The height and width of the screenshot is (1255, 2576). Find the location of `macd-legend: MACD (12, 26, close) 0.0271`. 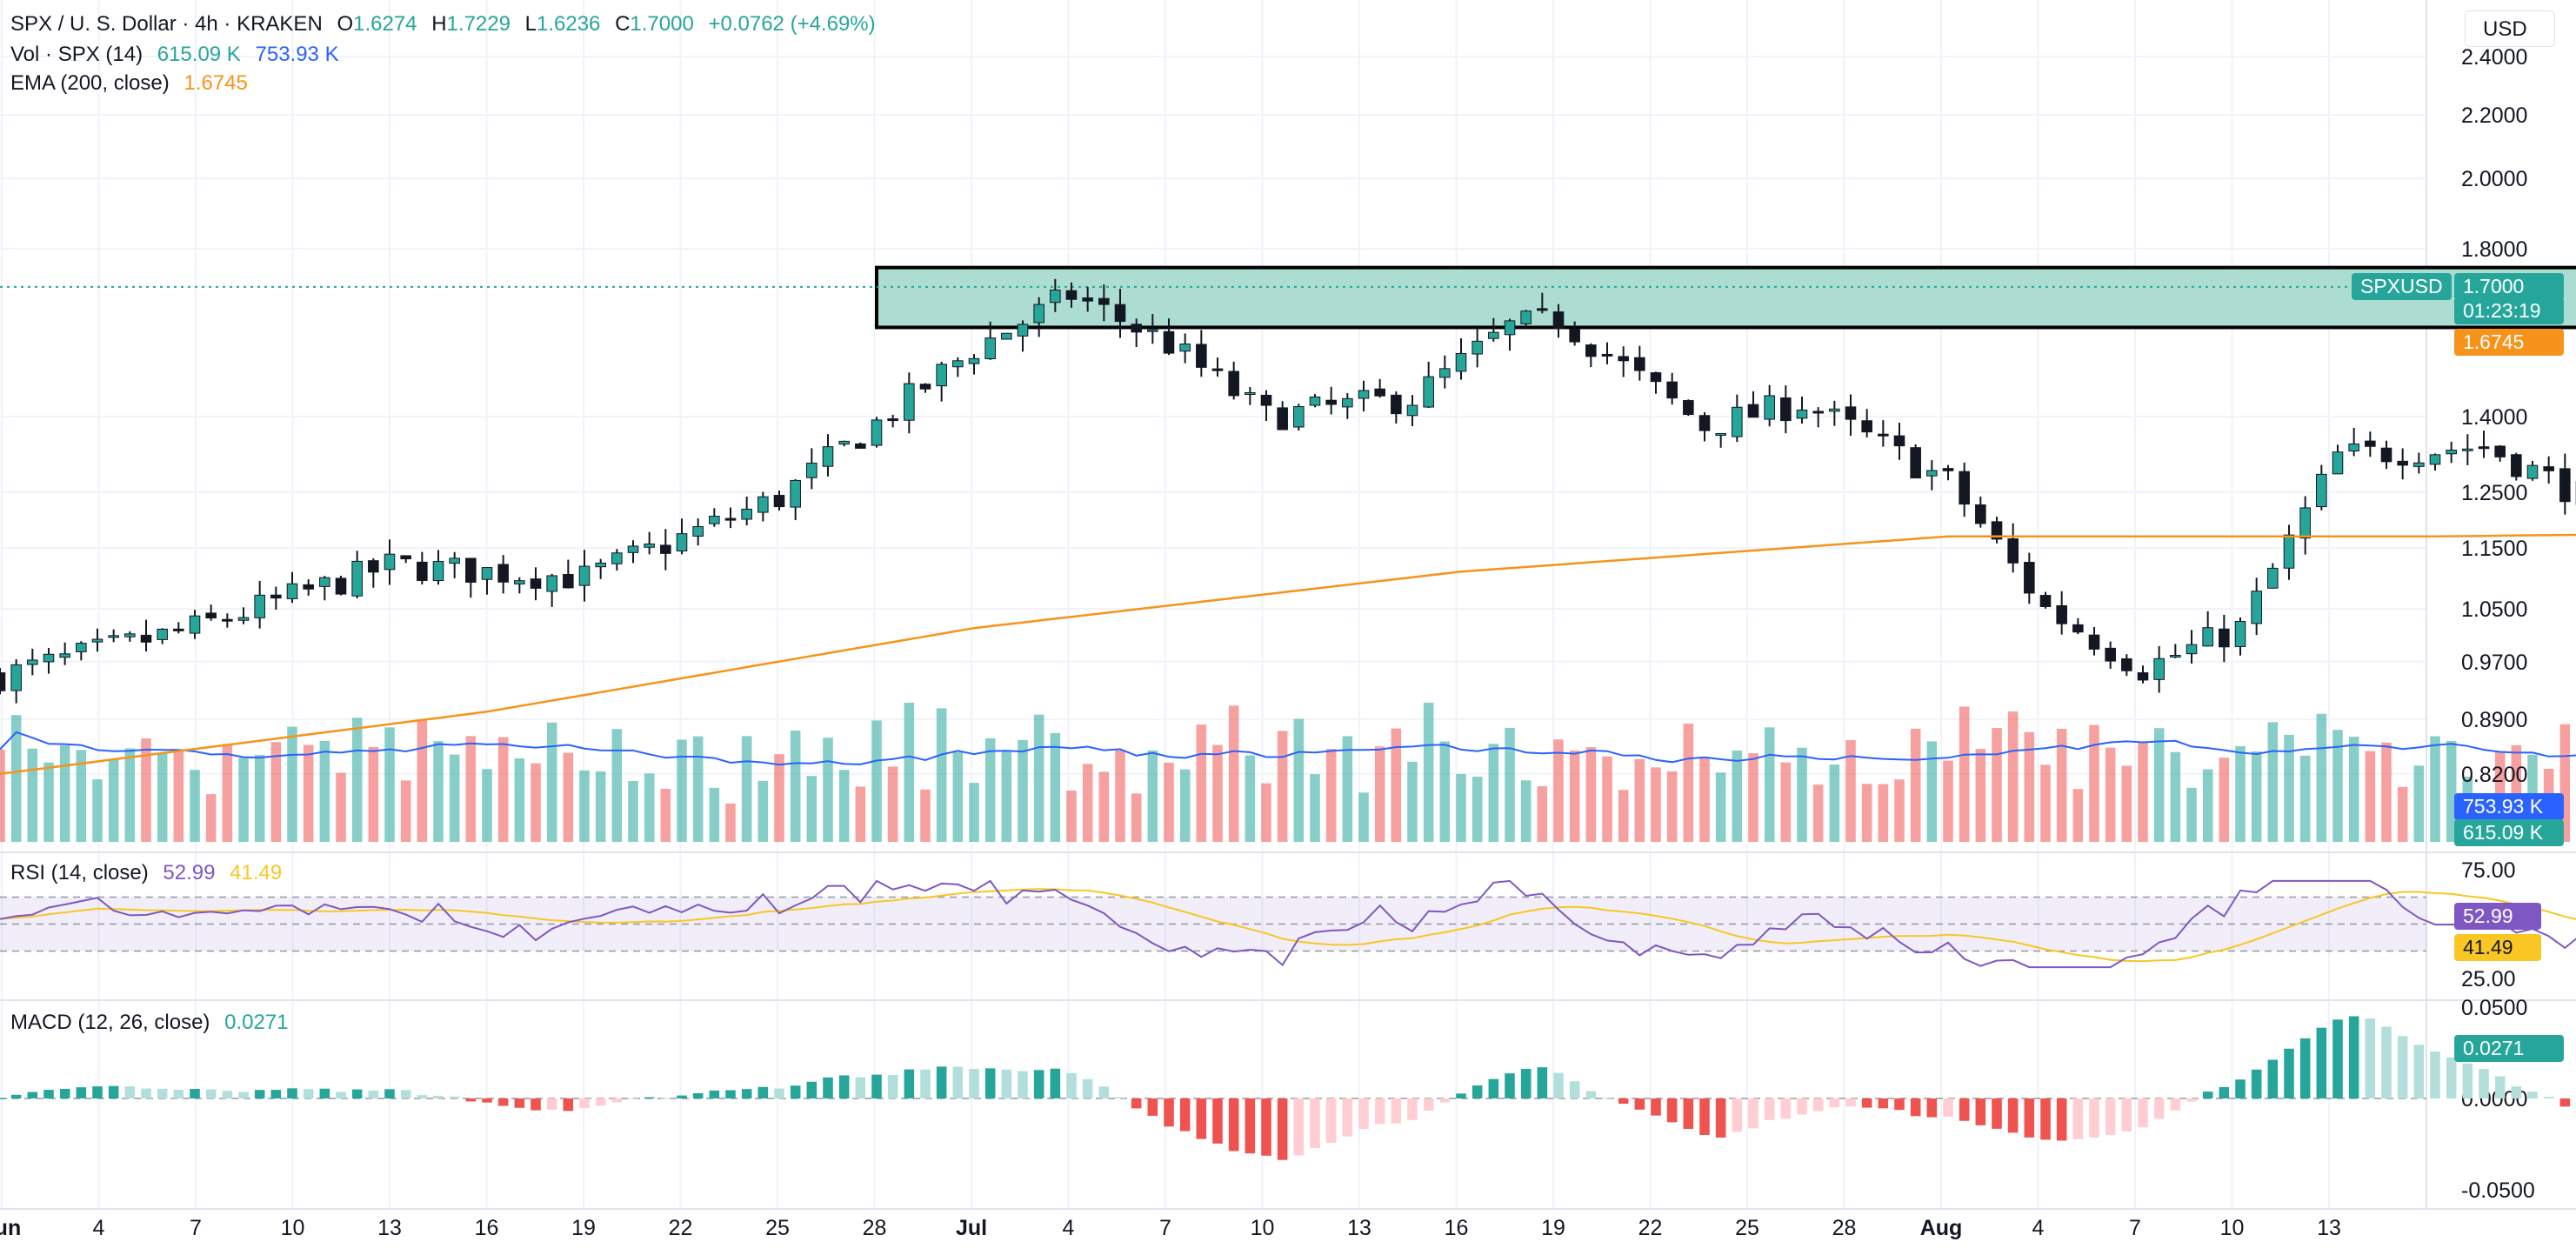

macd-legend: MACD (12, 26, close) 0.0271 is located at coordinates (153, 1023).